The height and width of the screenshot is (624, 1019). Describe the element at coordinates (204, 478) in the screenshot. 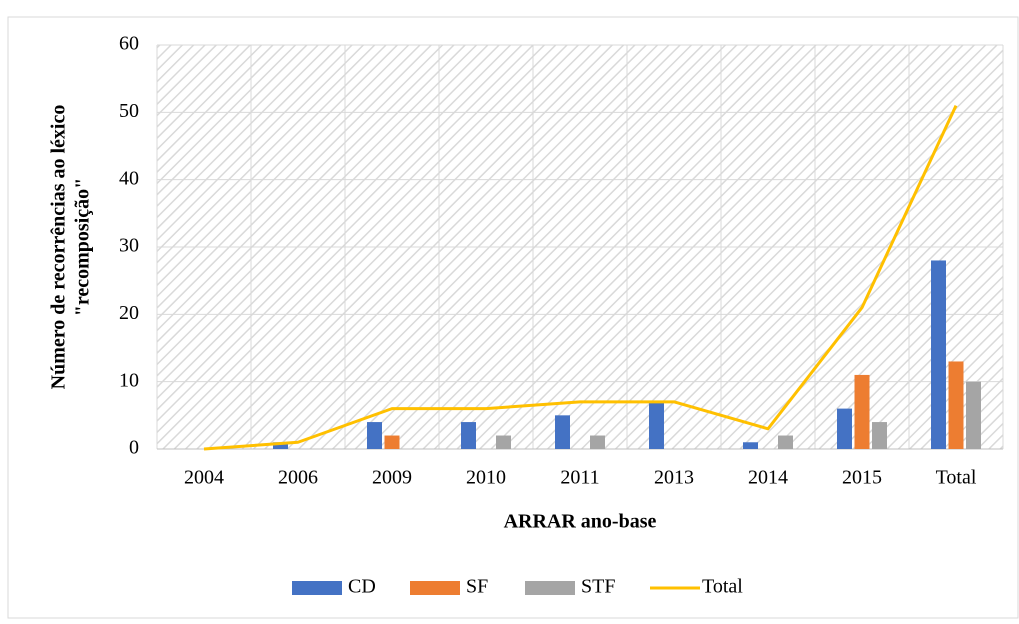

I see `x-tick-label: 2004` at that location.